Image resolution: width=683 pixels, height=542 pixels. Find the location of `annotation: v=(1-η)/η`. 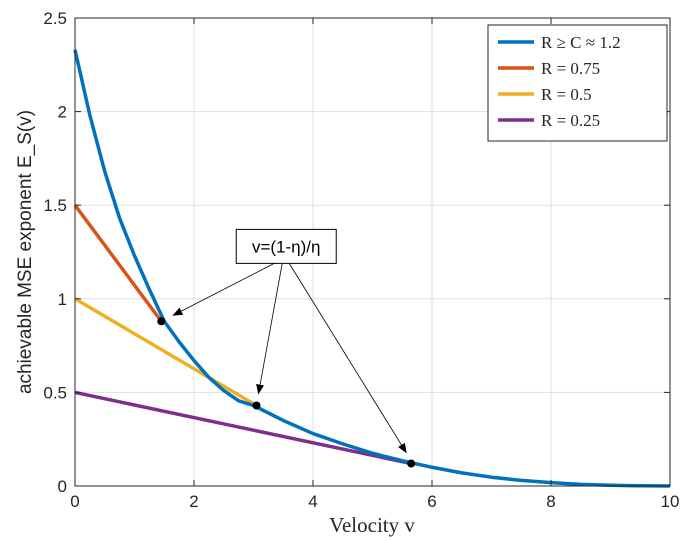

annotation: v=(1-η)/η is located at coordinates (289, 341).